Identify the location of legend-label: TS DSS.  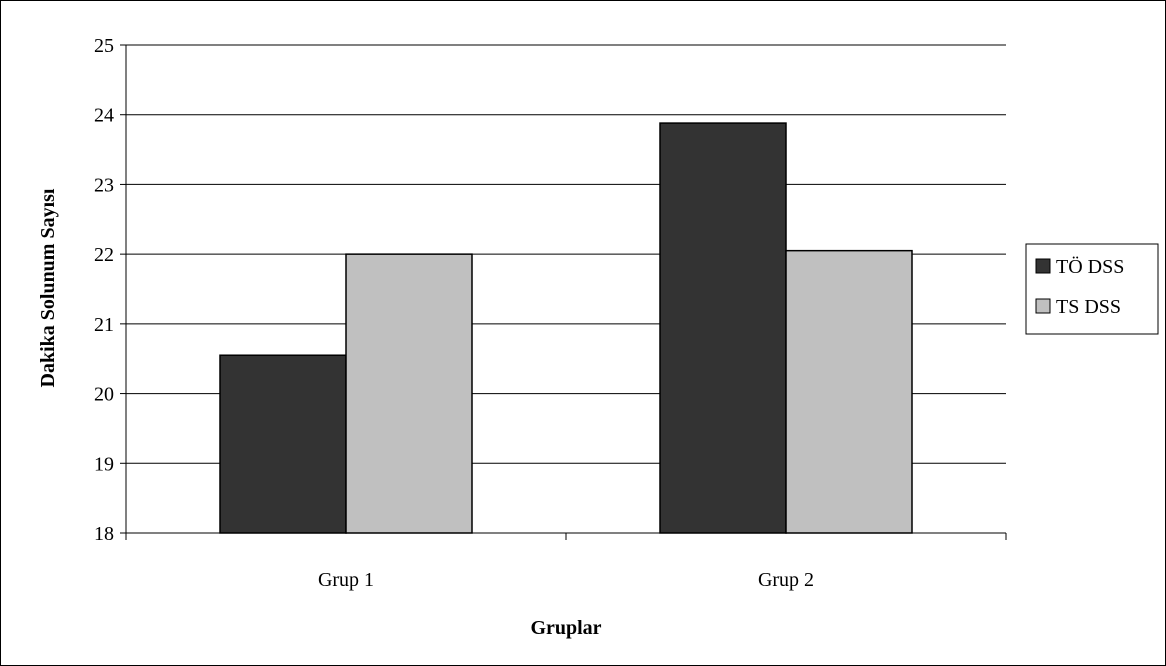
(1088, 307).